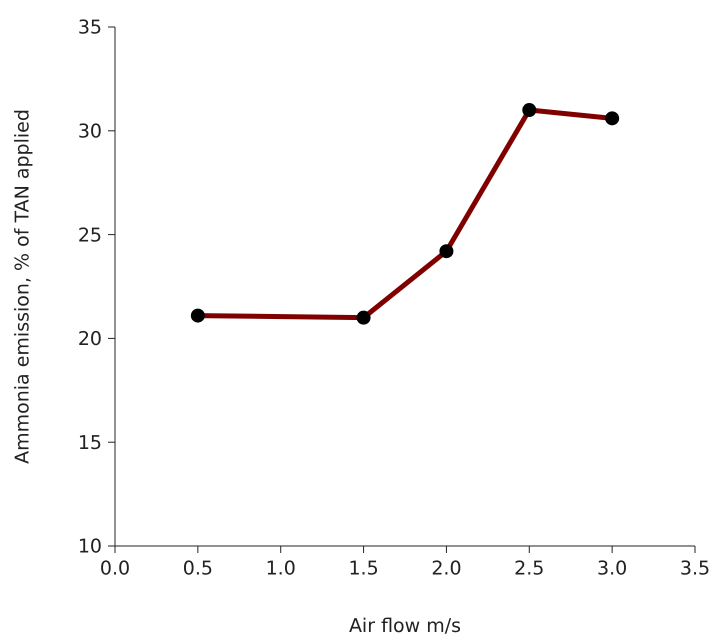 This screenshot has height=642, width=725. What do you see at coordinates (115, 568) in the screenshot?
I see `x-tick-label: 0.0` at bounding box center [115, 568].